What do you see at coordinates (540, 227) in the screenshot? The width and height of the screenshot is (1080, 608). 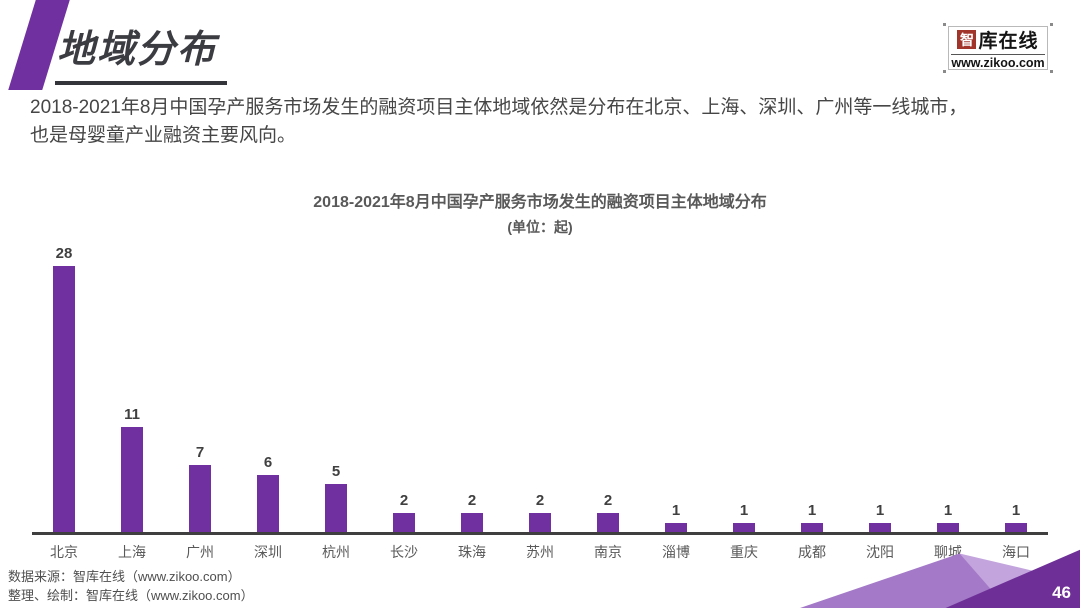 I see `chart-unit-label: (单位：起)` at bounding box center [540, 227].